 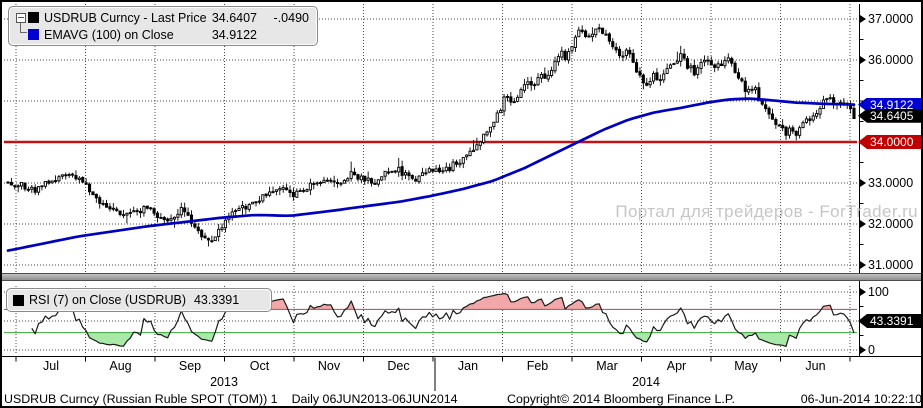 What do you see at coordinates (537, 366) in the screenshot?
I see `month-label: Feb` at bounding box center [537, 366].